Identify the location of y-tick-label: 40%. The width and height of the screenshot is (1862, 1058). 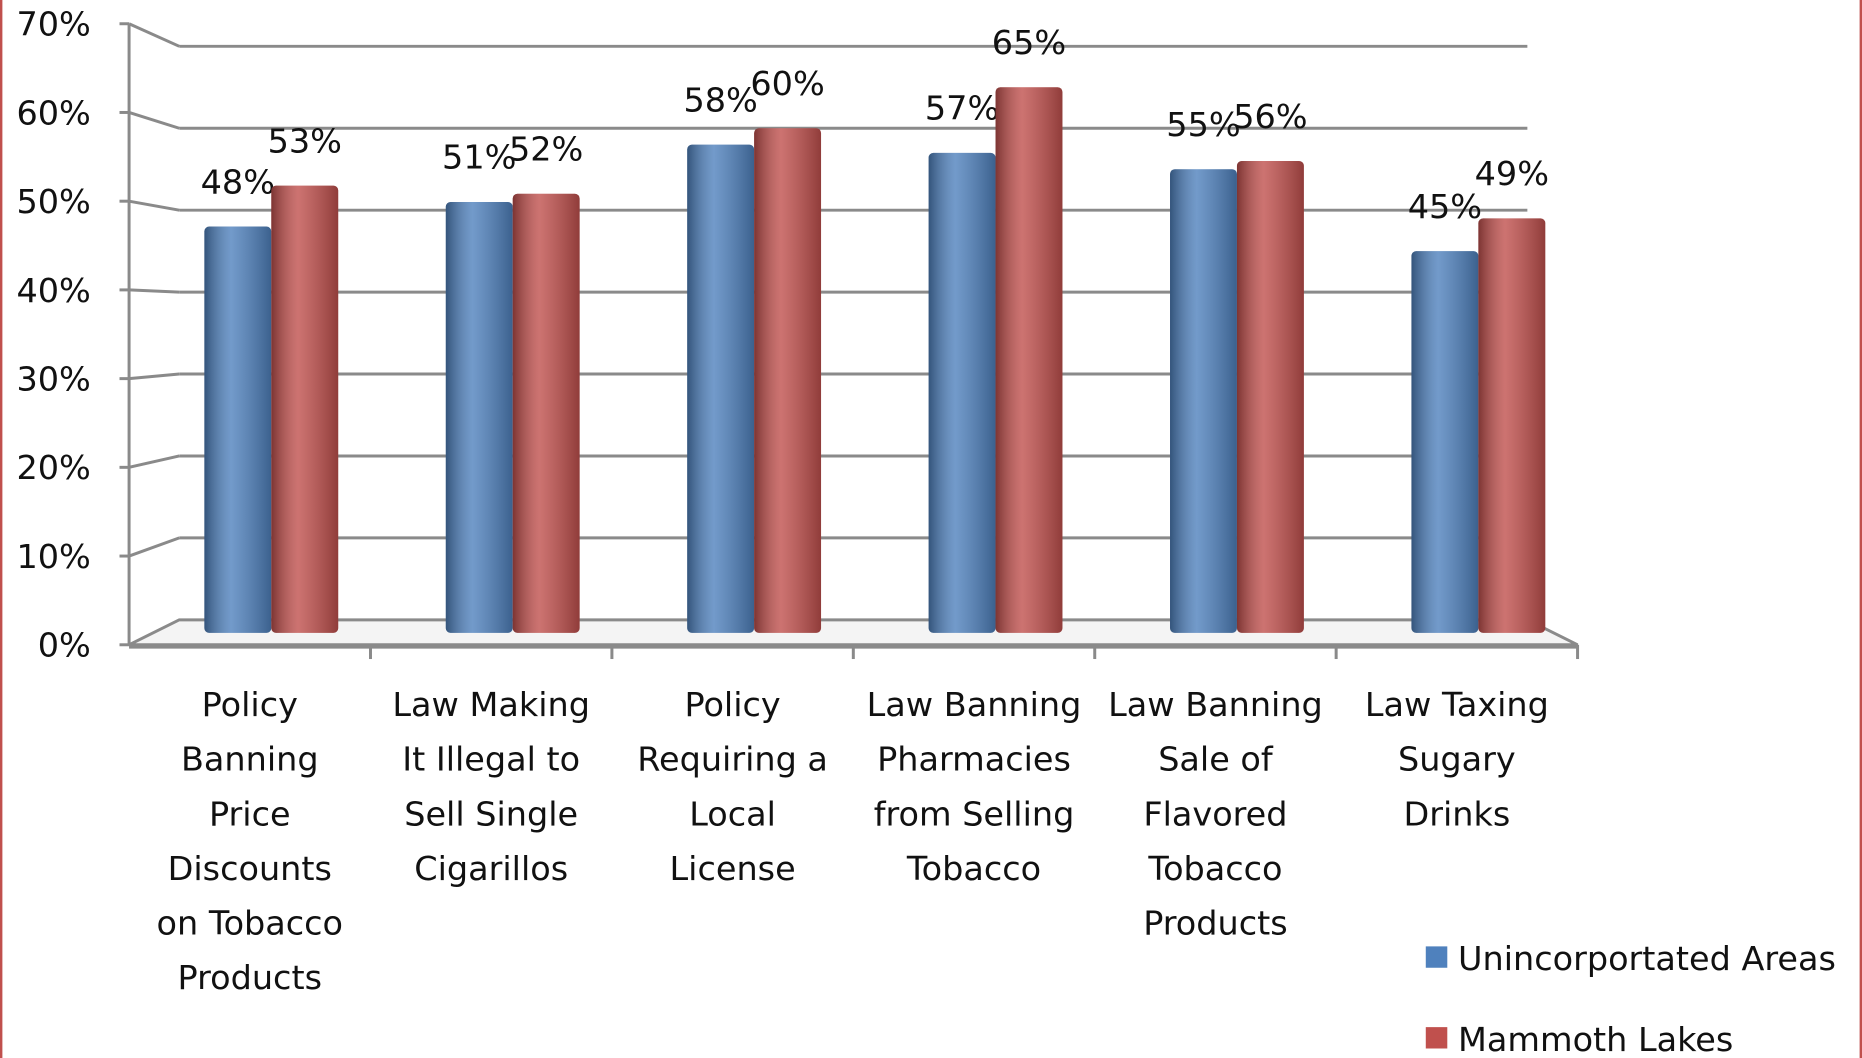
(53, 290).